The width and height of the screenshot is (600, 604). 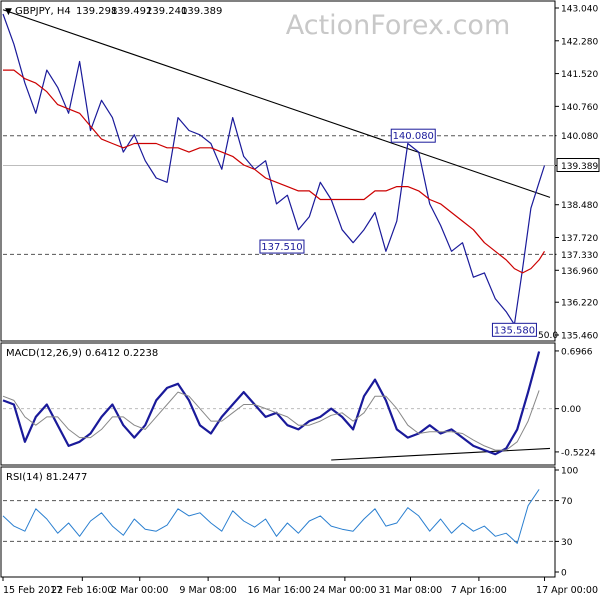 What do you see at coordinates (344, 590) in the screenshot?
I see `x-tick-label: 24 Mar 00:00` at bounding box center [344, 590].